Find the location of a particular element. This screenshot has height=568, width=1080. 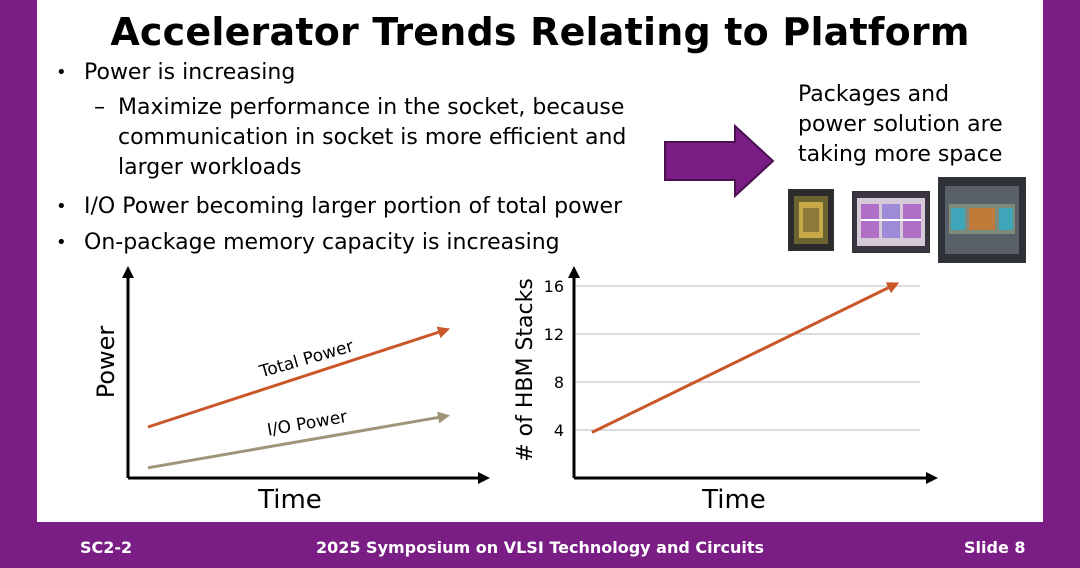

hbm-y-axis-label: # of HBM Stacks is located at coordinates (525, 370).